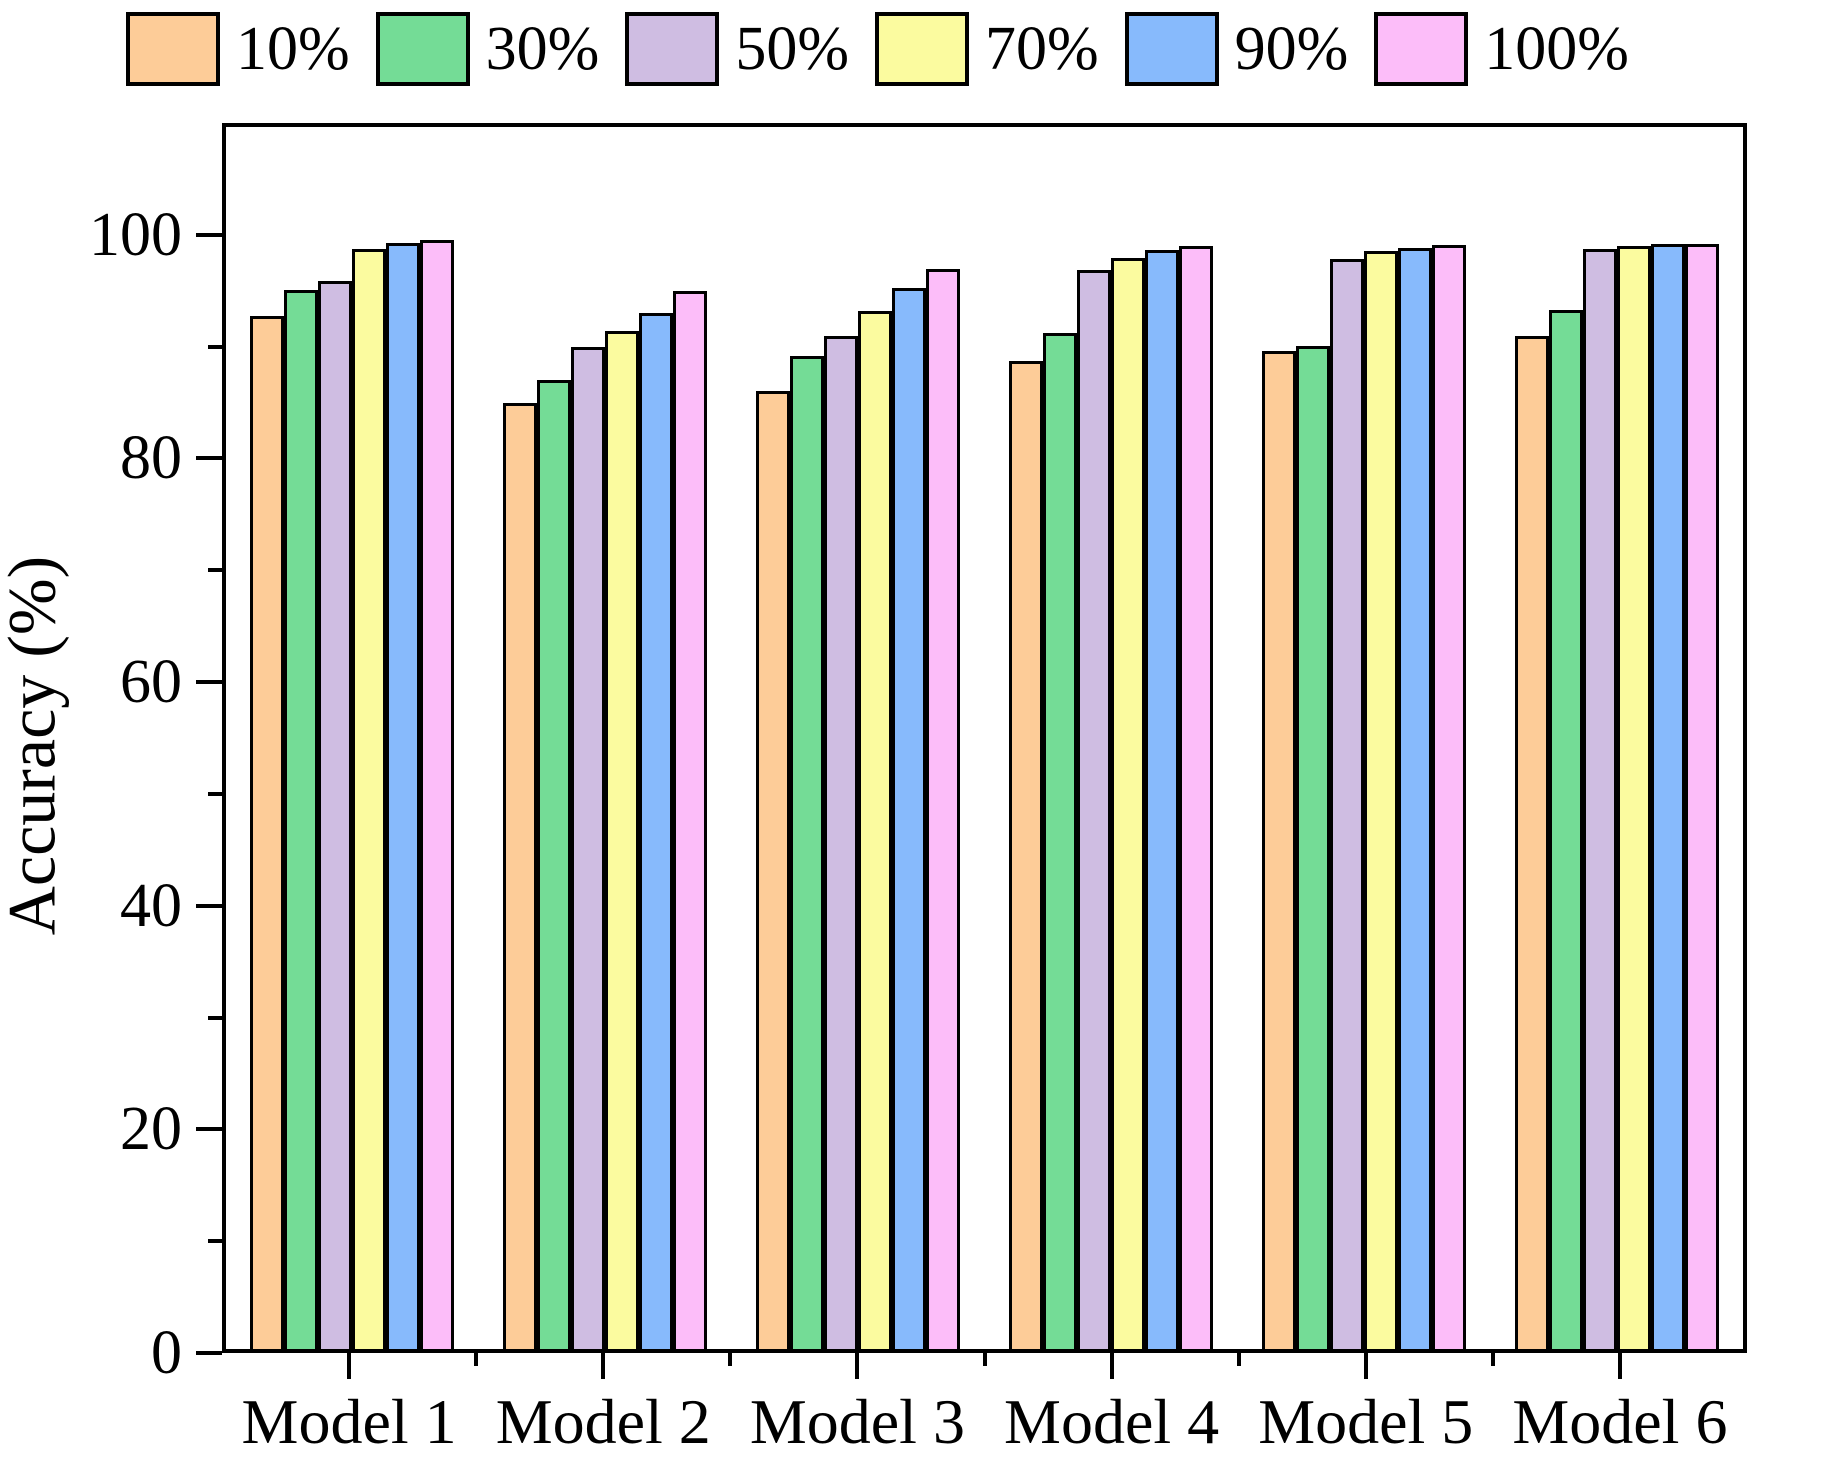 The height and width of the screenshot is (1465, 1825). What do you see at coordinates (603, 1421) in the screenshot?
I see `x-axis-label: Model 2` at bounding box center [603, 1421].